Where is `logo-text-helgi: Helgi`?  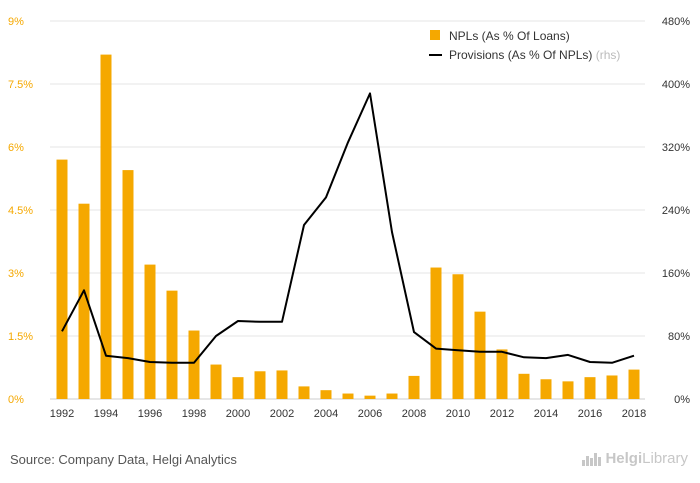
logo-text-helgi: Helgi is located at coordinates (624, 458).